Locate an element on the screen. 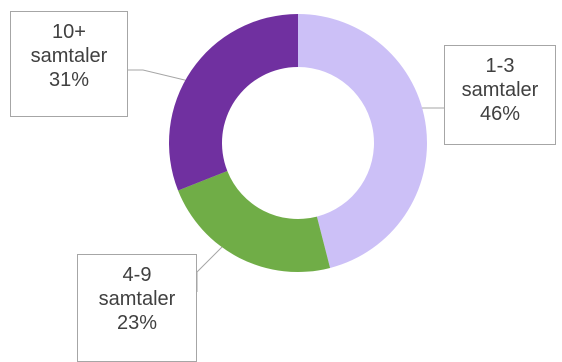 Image resolution: width=562 pixels, height=362 pixels. data-label-1-3-value: 46% is located at coordinates (500, 114).